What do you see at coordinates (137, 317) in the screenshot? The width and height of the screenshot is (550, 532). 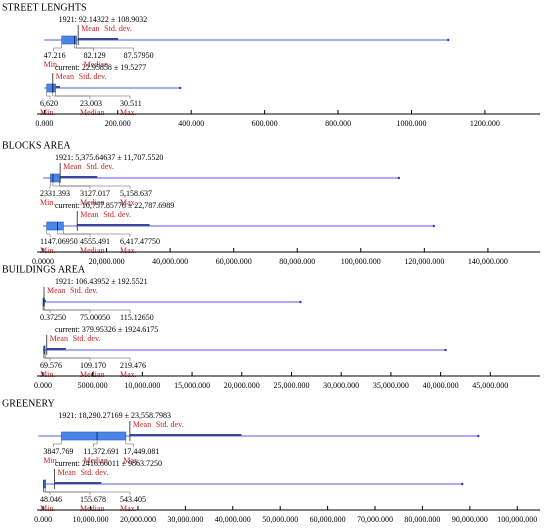 I see `stat-value: 115.12650` at bounding box center [137, 317].